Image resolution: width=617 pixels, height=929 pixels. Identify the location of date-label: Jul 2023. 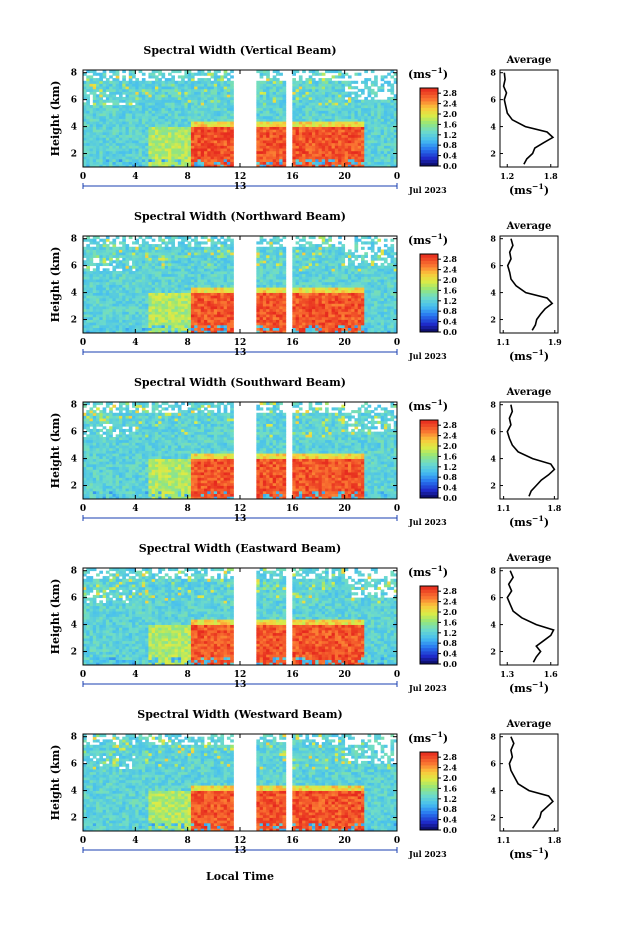
(427, 190).